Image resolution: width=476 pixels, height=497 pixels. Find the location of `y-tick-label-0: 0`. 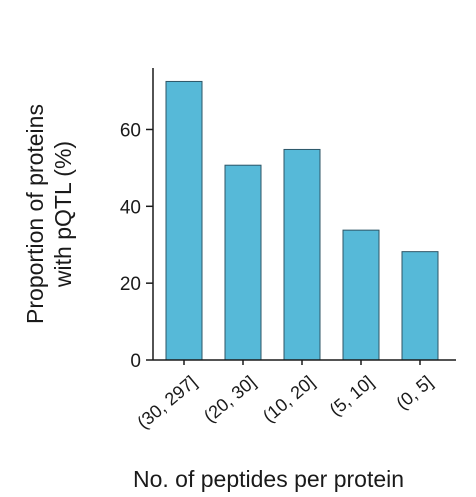

y-tick-label-0: 0 is located at coordinates (135, 361).